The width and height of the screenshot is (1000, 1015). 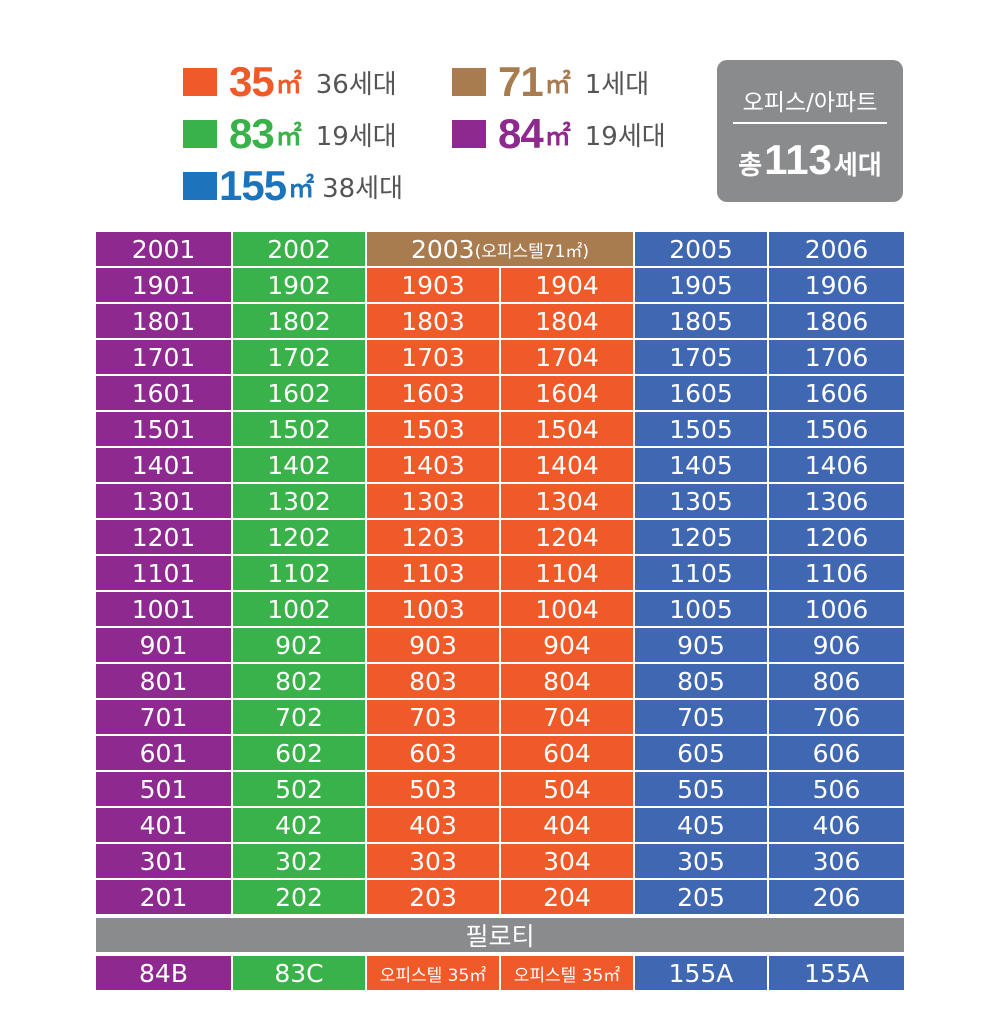 What do you see at coordinates (567, 897) in the screenshot?
I see `unit-cell-204: 204` at bounding box center [567, 897].